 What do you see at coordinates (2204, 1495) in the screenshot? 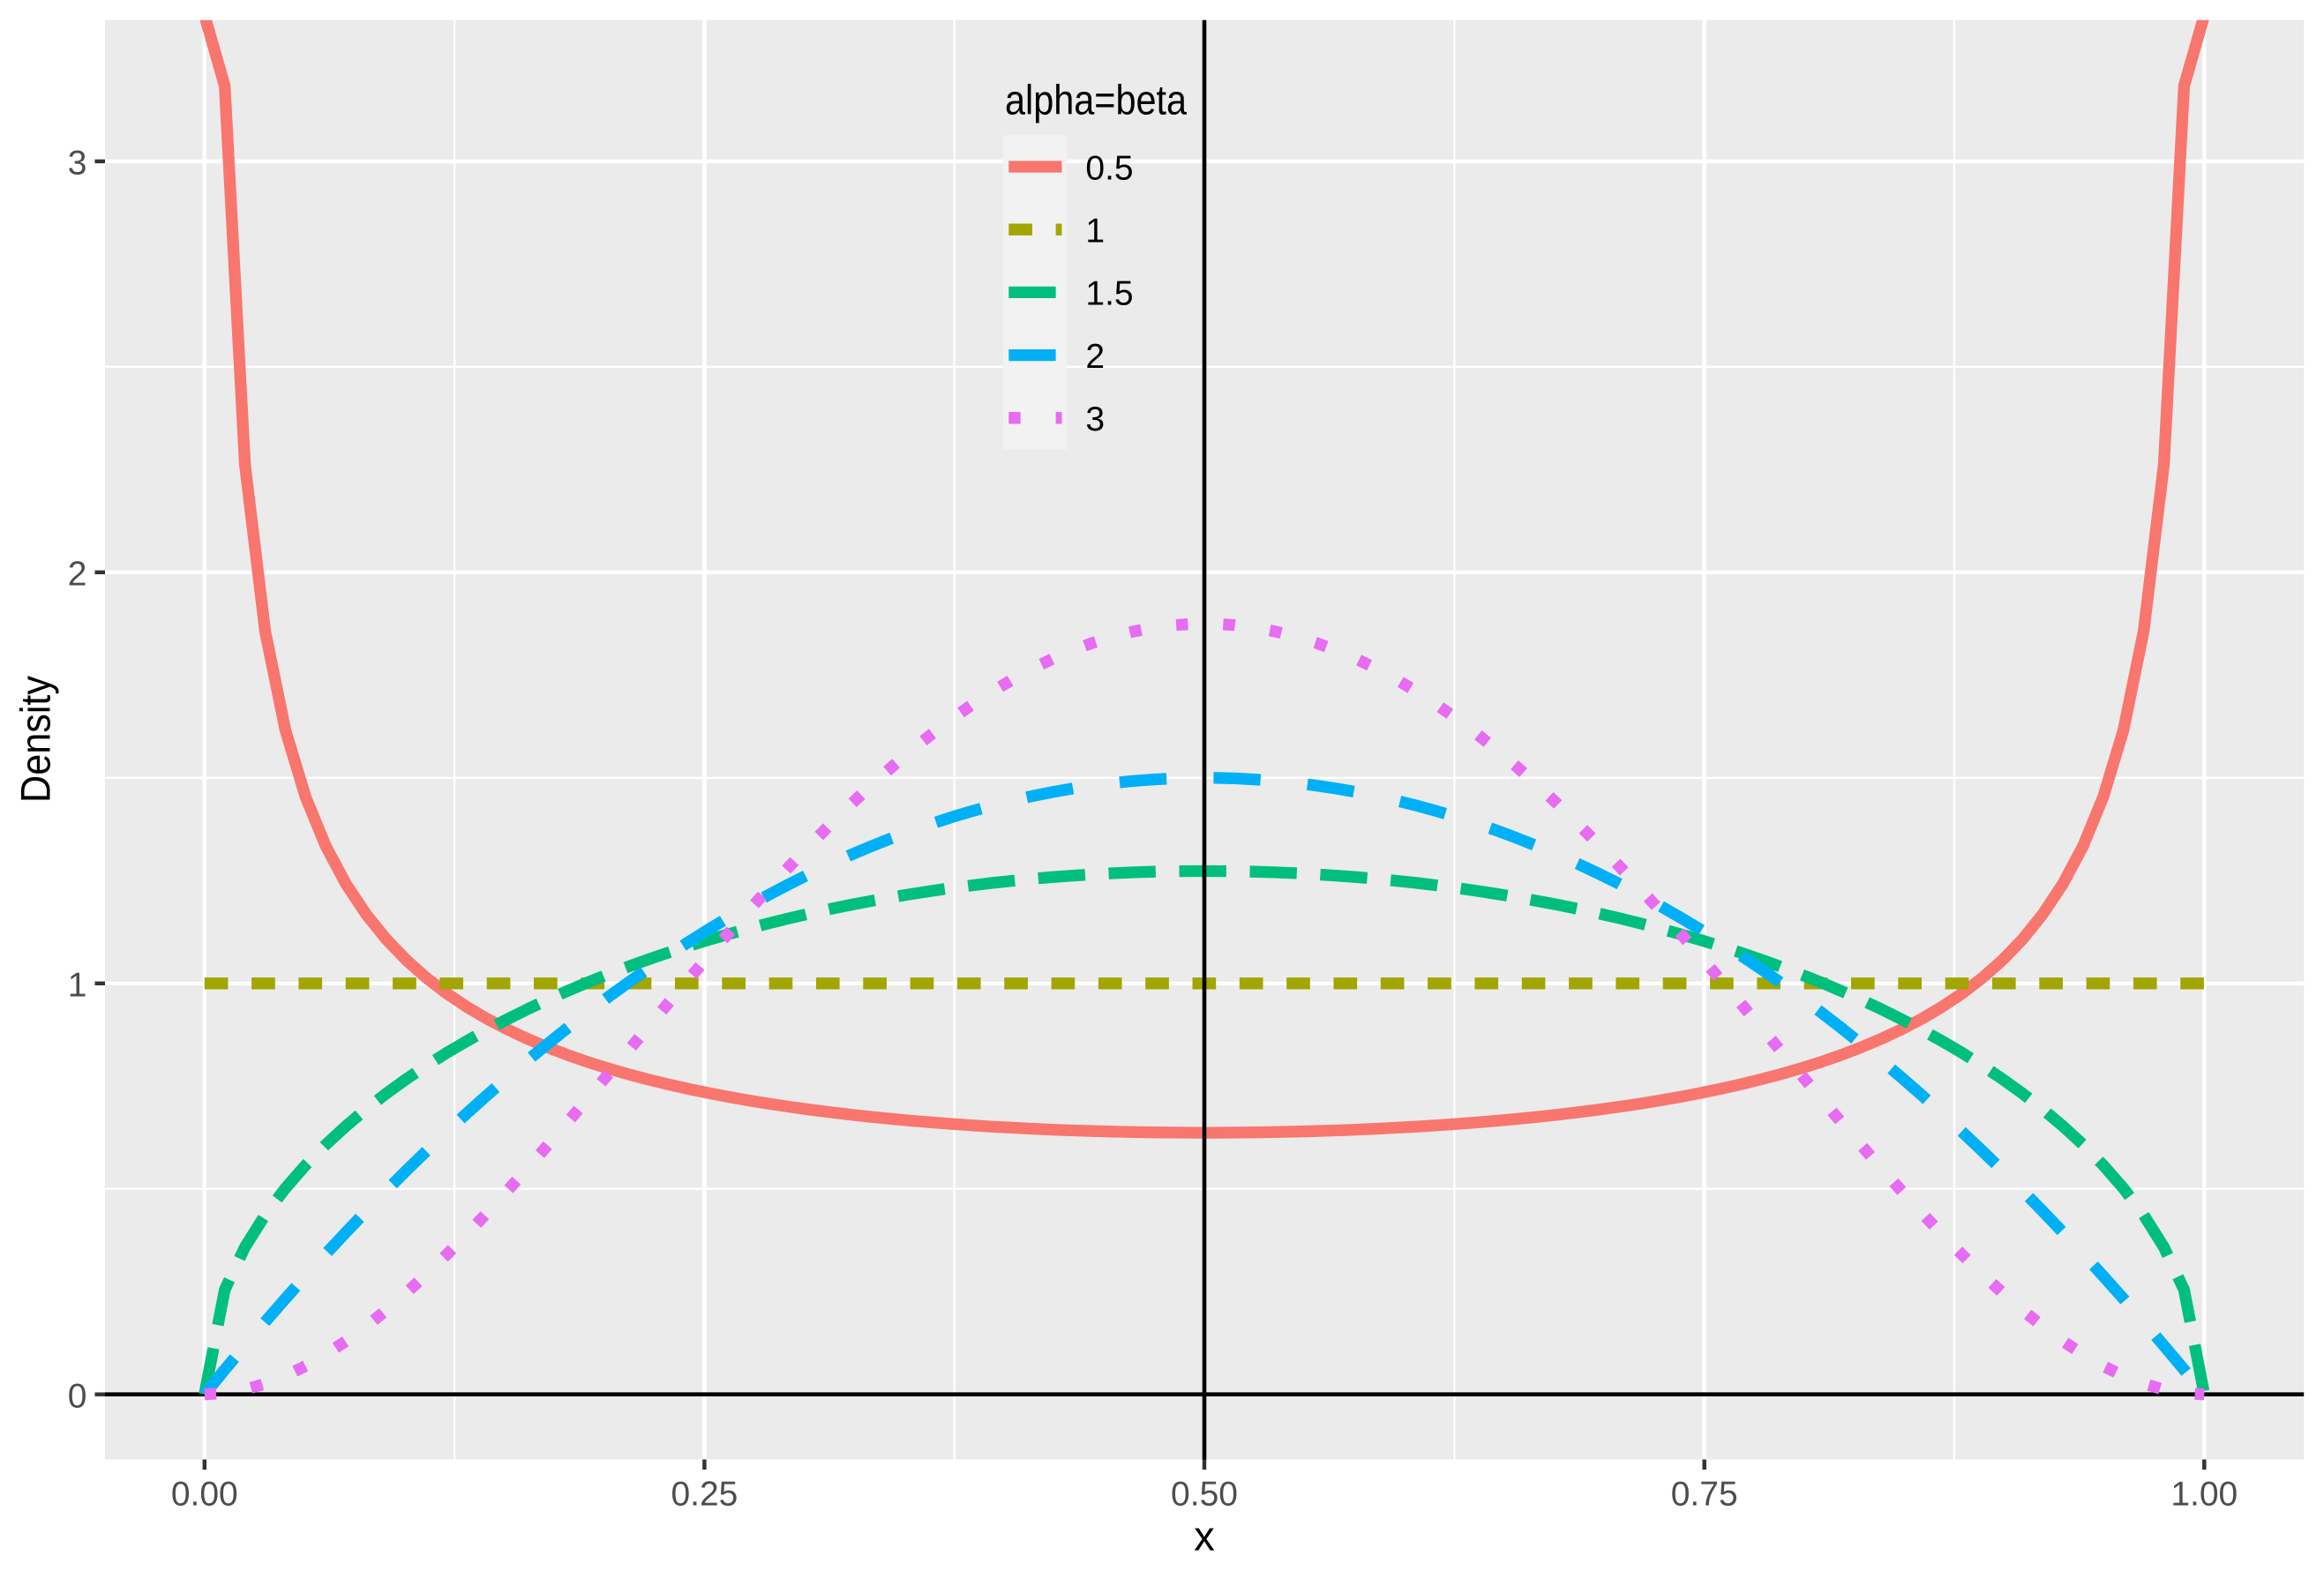
I see `svg-text: 1.00` at bounding box center [2204, 1495].